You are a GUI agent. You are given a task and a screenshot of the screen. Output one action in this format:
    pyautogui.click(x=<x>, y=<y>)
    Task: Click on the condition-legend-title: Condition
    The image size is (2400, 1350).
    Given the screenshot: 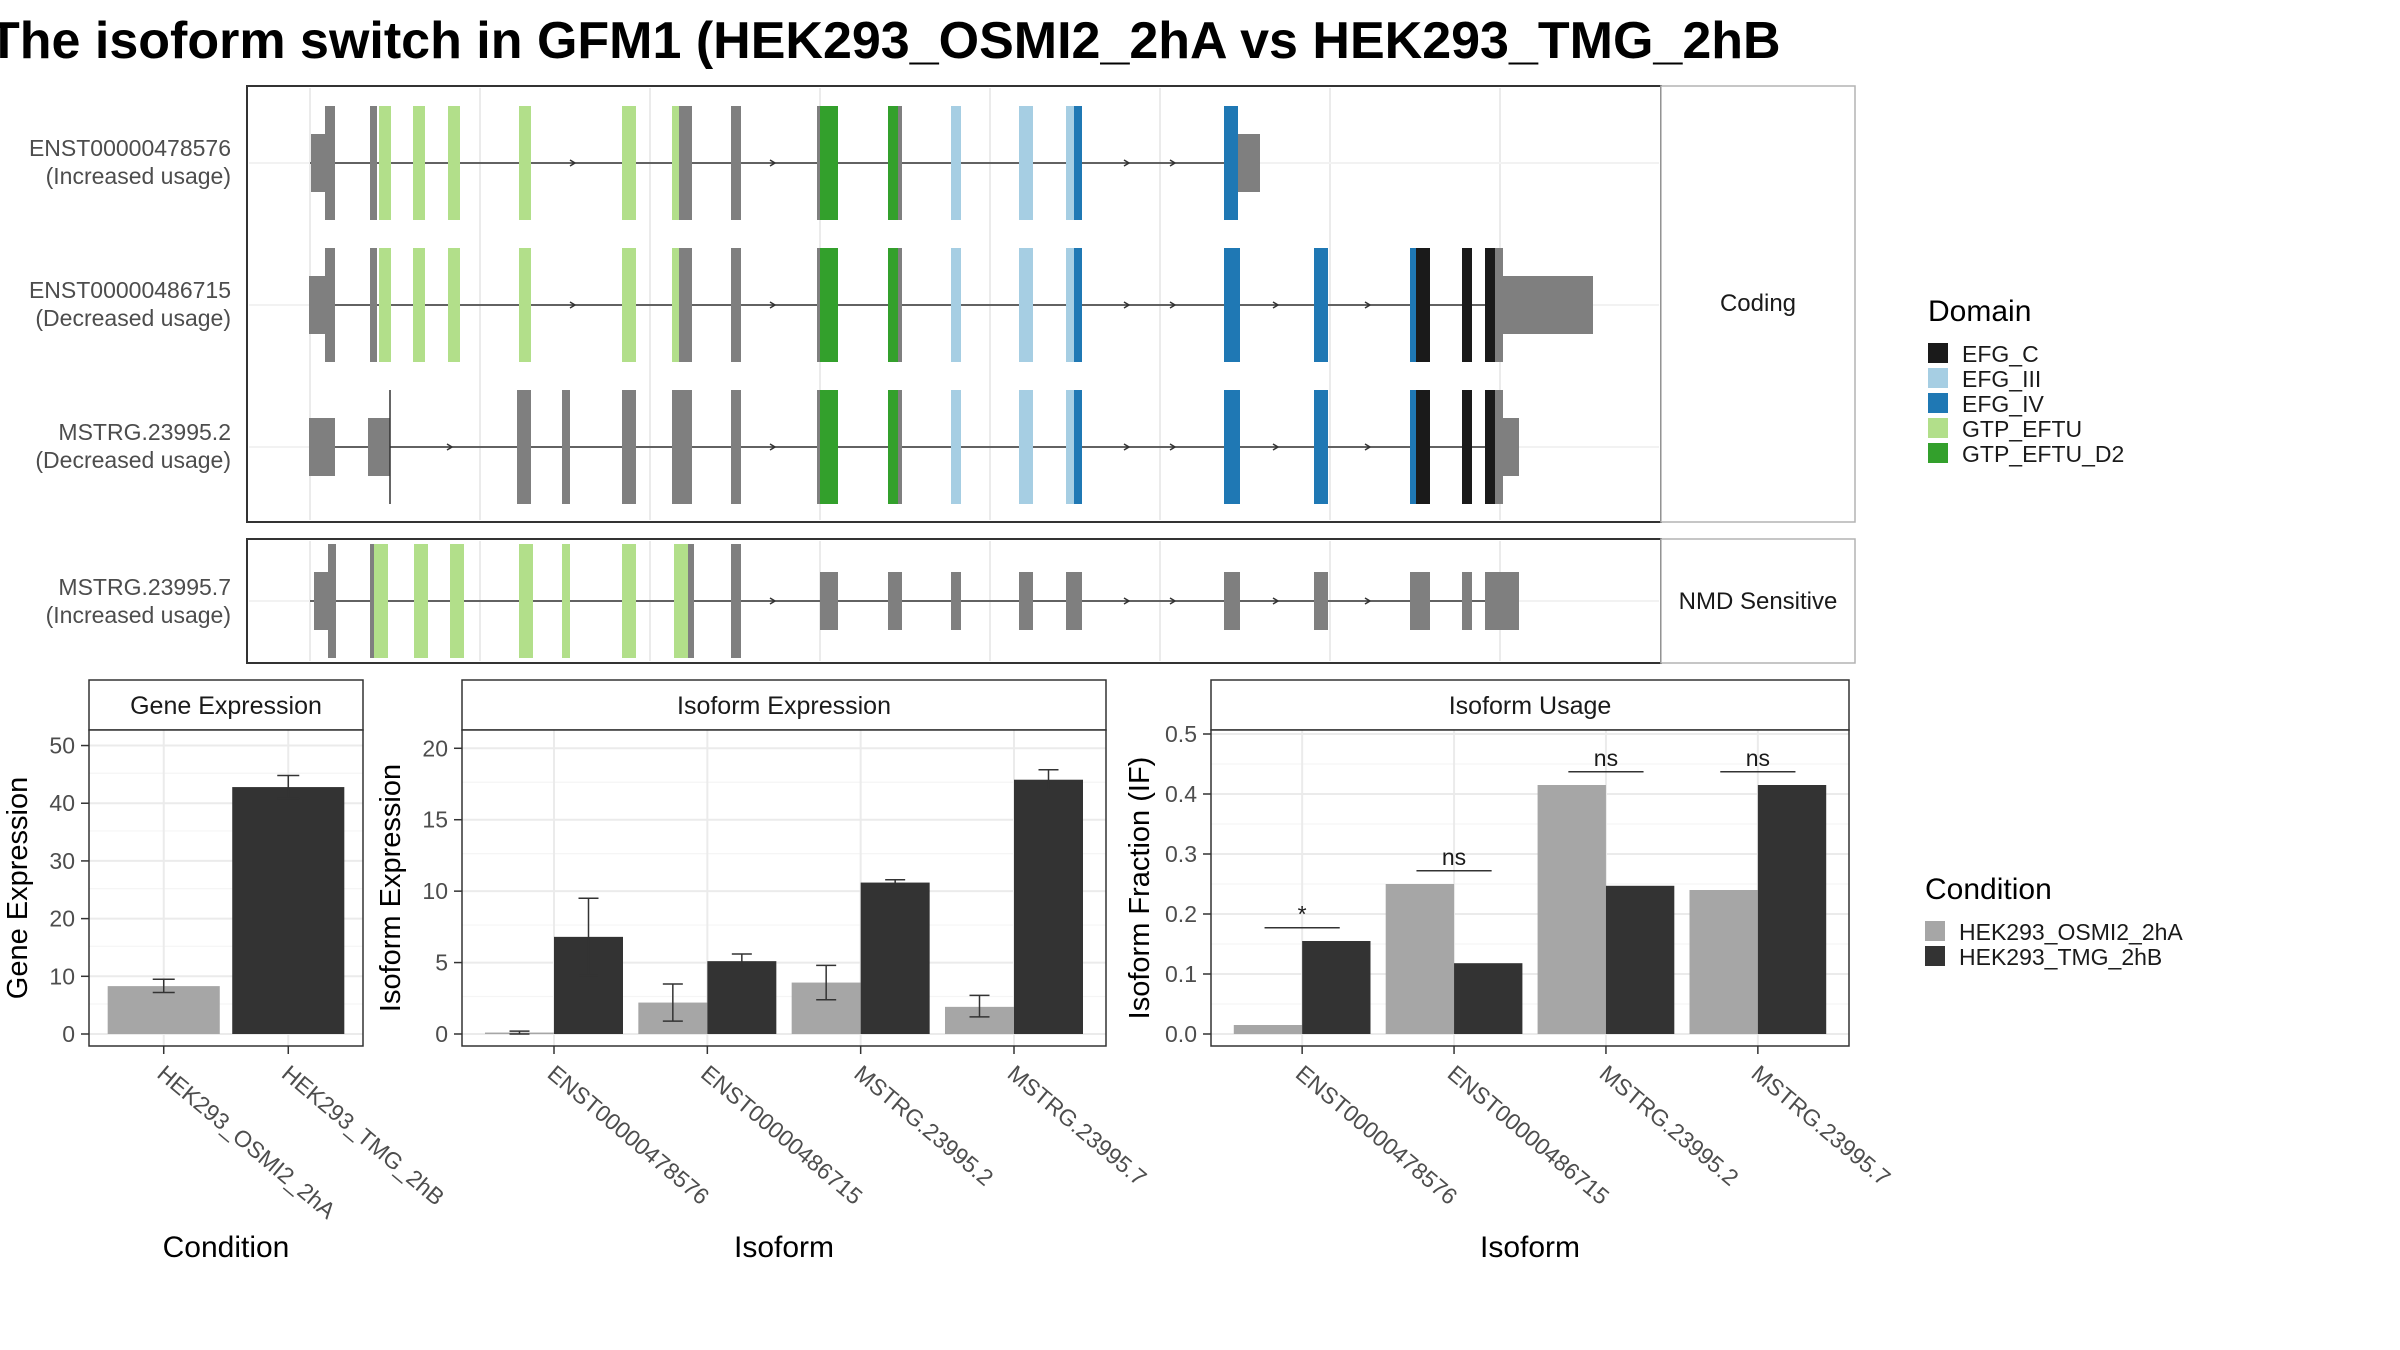 What is the action you would take?
    pyautogui.click(x=1988, y=889)
    